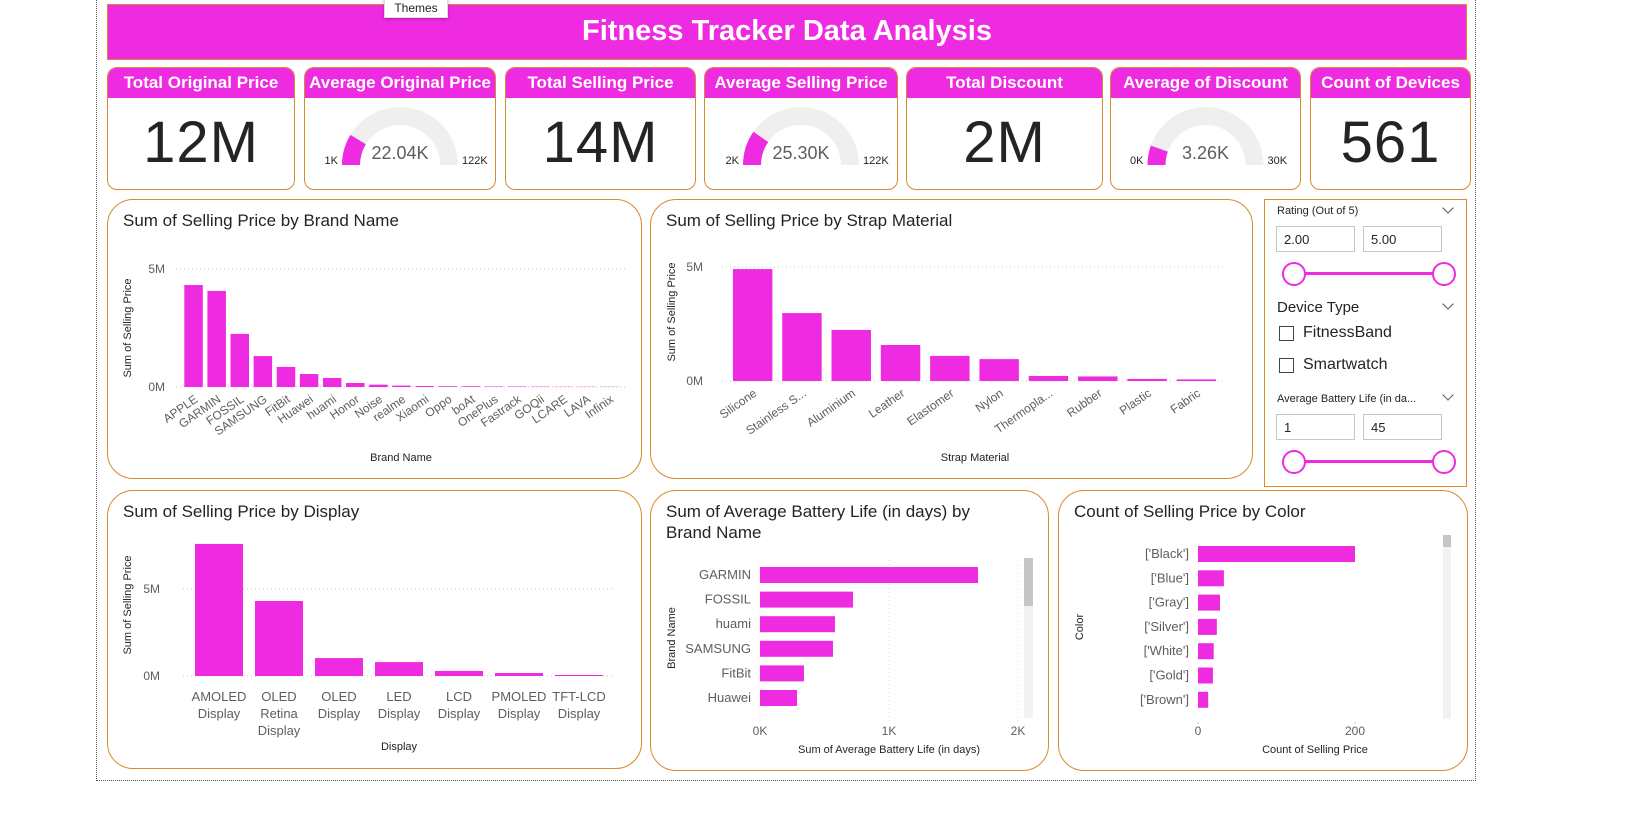 The height and width of the screenshot is (814, 1627). Describe the element at coordinates (600, 83) in the screenshot. I see `kpi-title: Total Selling Price` at that location.